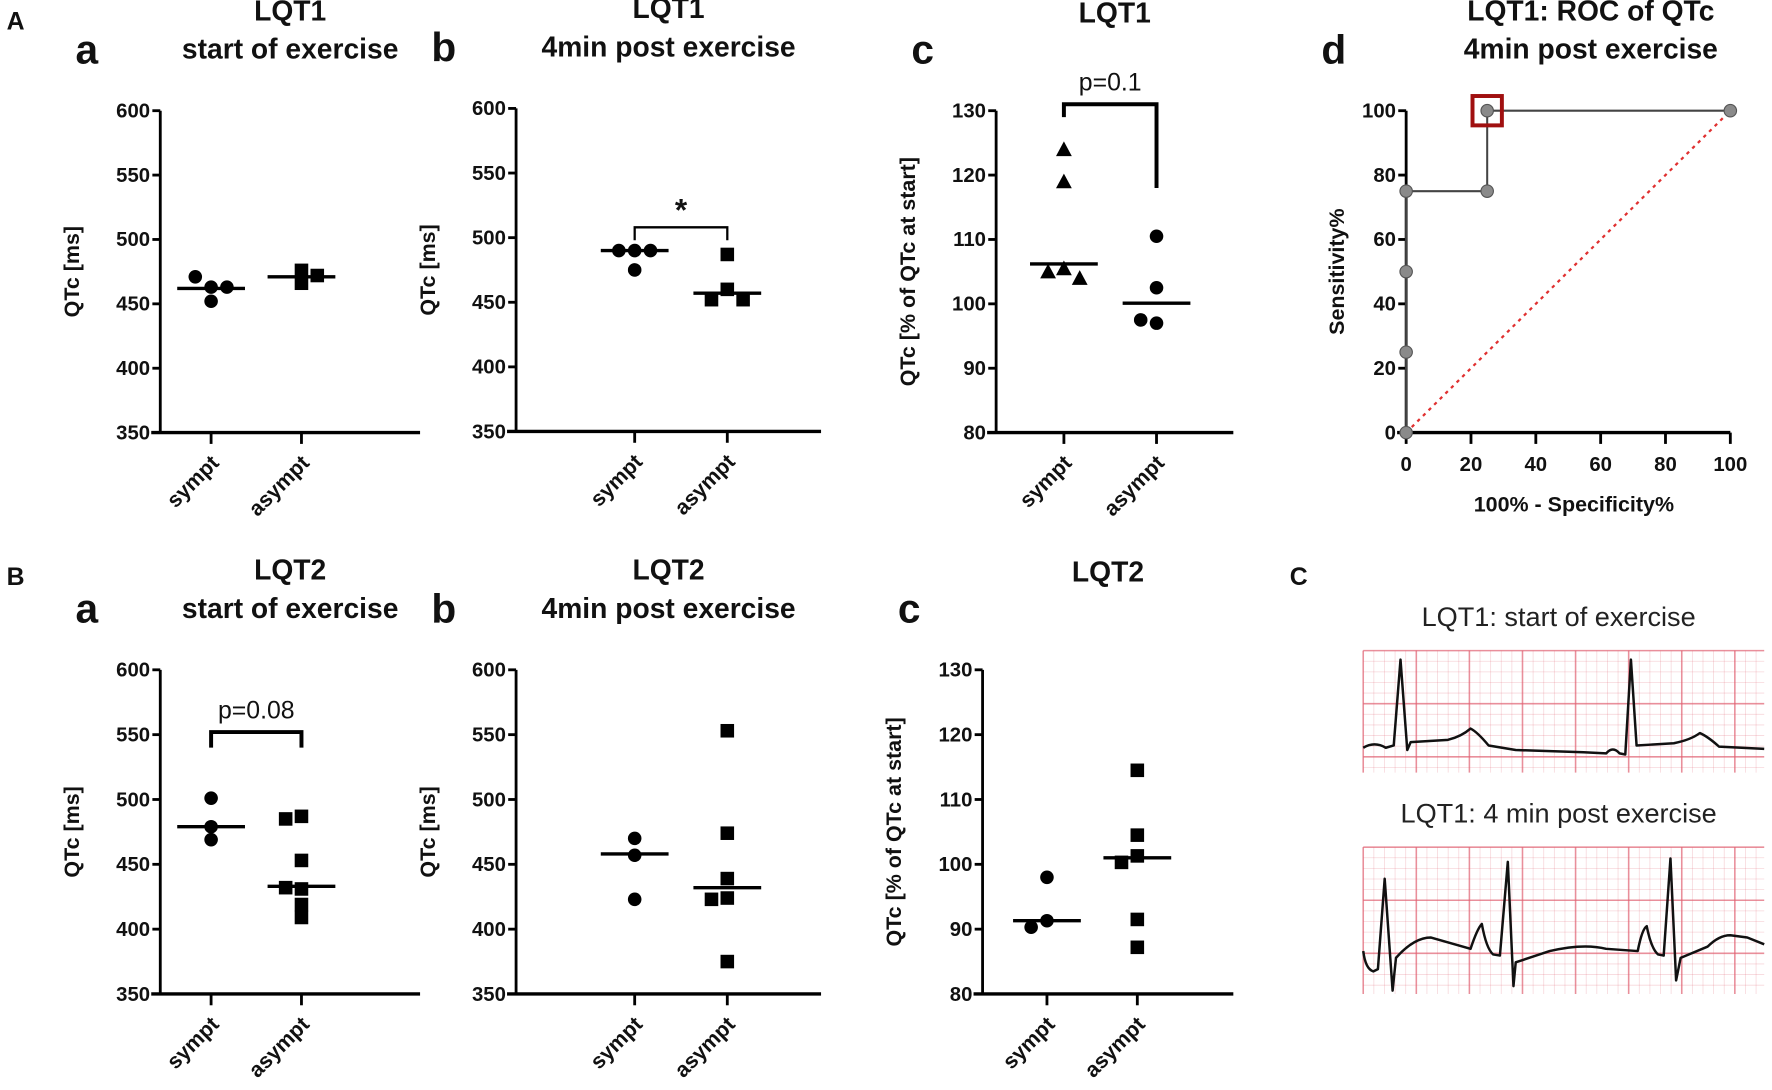 The height and width of the screenshot is (1090, 1772). What do you see at coordinates (16, 577) in the screenshot?
I see `figure-label-B: B` at bounding box center [16, 577].